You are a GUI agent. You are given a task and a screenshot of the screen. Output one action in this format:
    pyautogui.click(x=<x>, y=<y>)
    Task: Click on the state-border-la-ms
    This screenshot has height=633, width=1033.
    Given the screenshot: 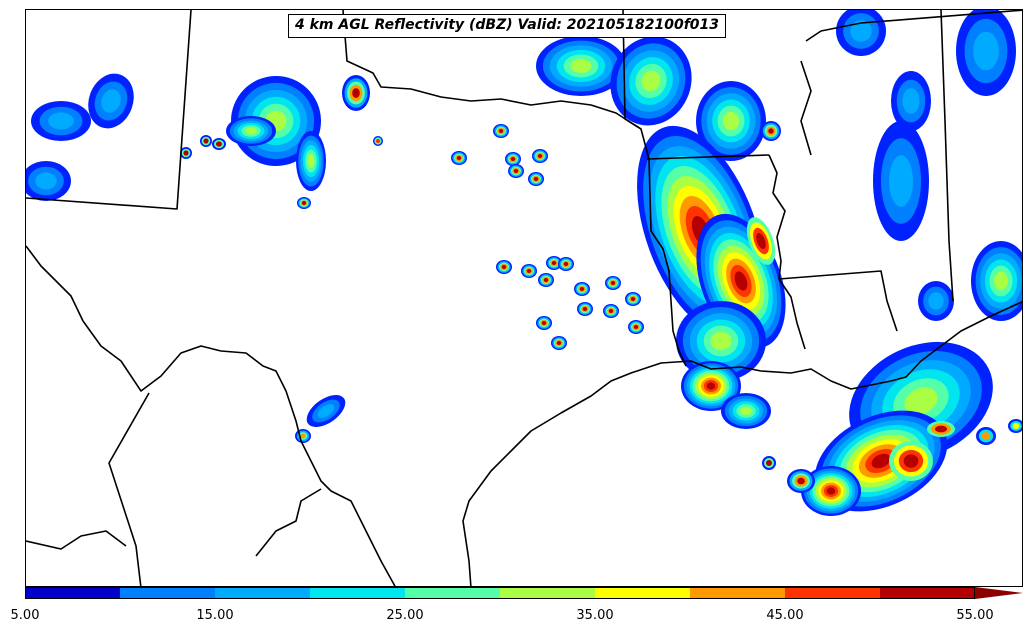 What is the action you would take?
    pyautogui.click(x=838, y=301)
    